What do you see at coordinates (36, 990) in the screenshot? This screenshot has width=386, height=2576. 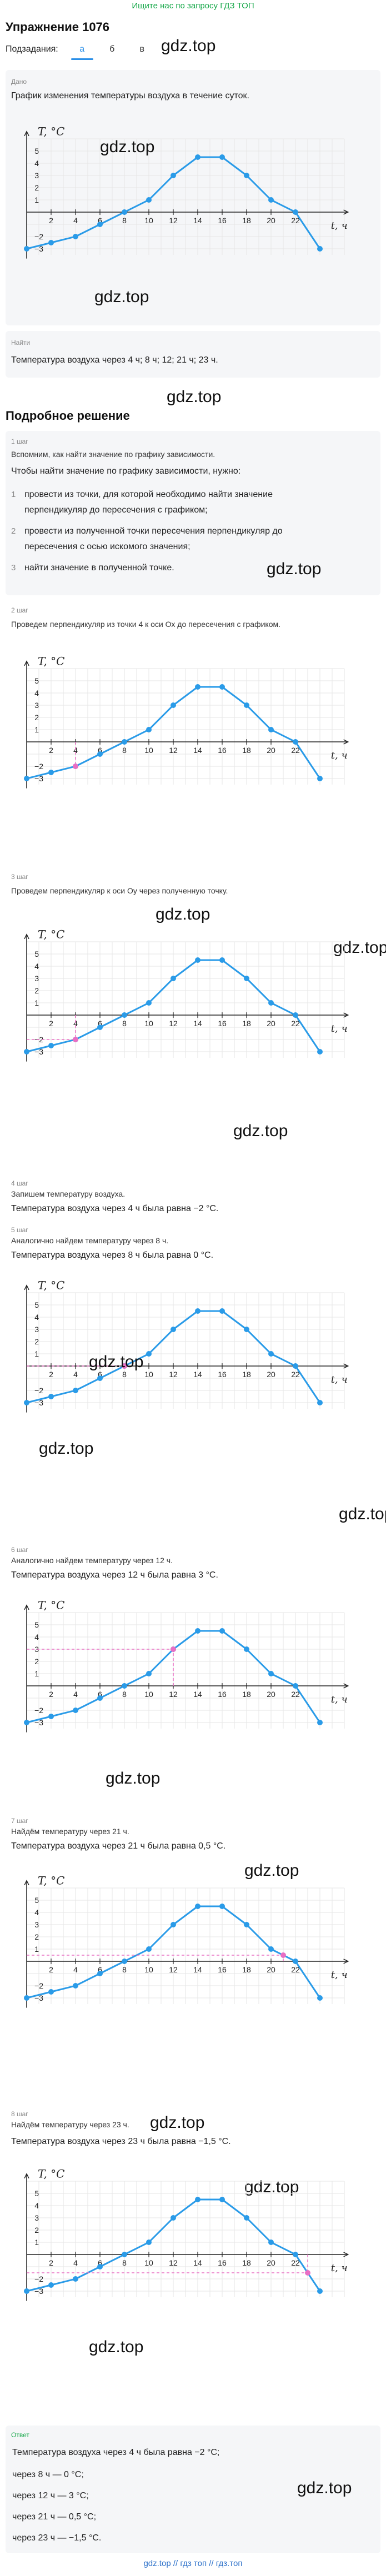 I see `y-tick-label: 2` at bounding box center [36, 990].